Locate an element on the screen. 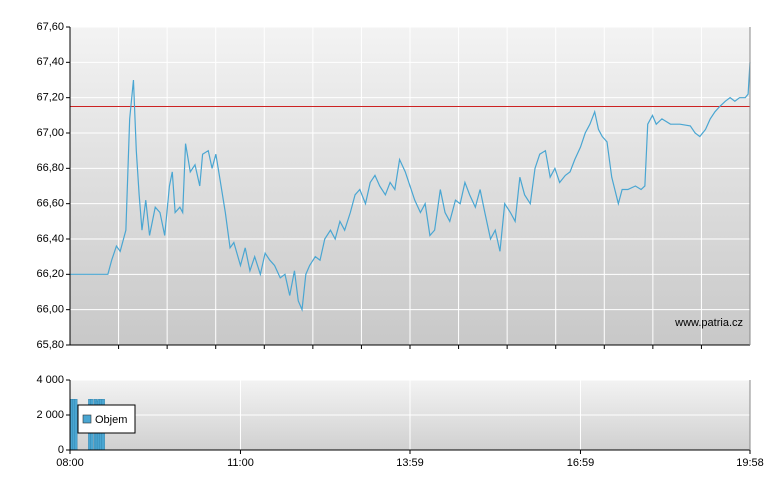  y-tick-label: 65,80 is located at coordinates (50, 345).